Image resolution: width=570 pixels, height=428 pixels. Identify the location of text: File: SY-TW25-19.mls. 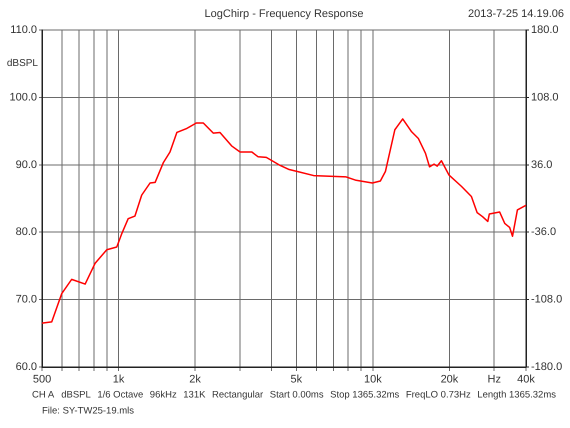
(88, 411).